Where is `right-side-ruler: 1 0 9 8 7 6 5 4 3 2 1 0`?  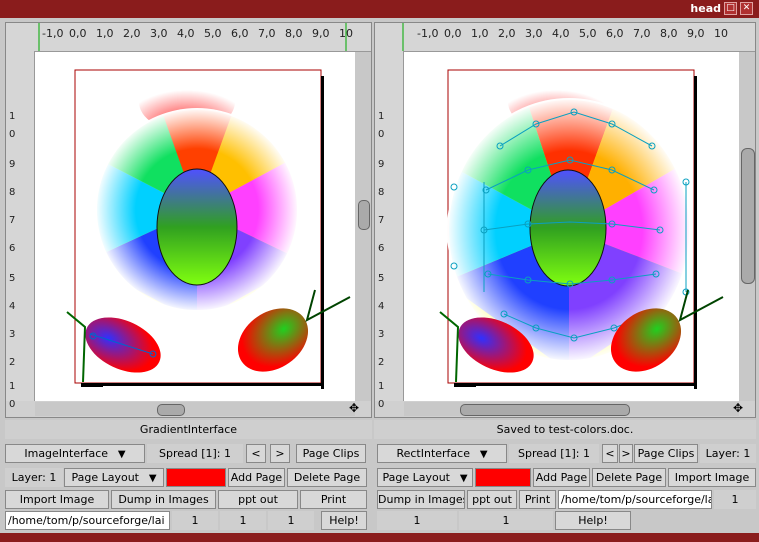 right-side-ruler: 1 0 9 8 7 6 5 4 3 2 1 0 is located at coordinates (389, 230).